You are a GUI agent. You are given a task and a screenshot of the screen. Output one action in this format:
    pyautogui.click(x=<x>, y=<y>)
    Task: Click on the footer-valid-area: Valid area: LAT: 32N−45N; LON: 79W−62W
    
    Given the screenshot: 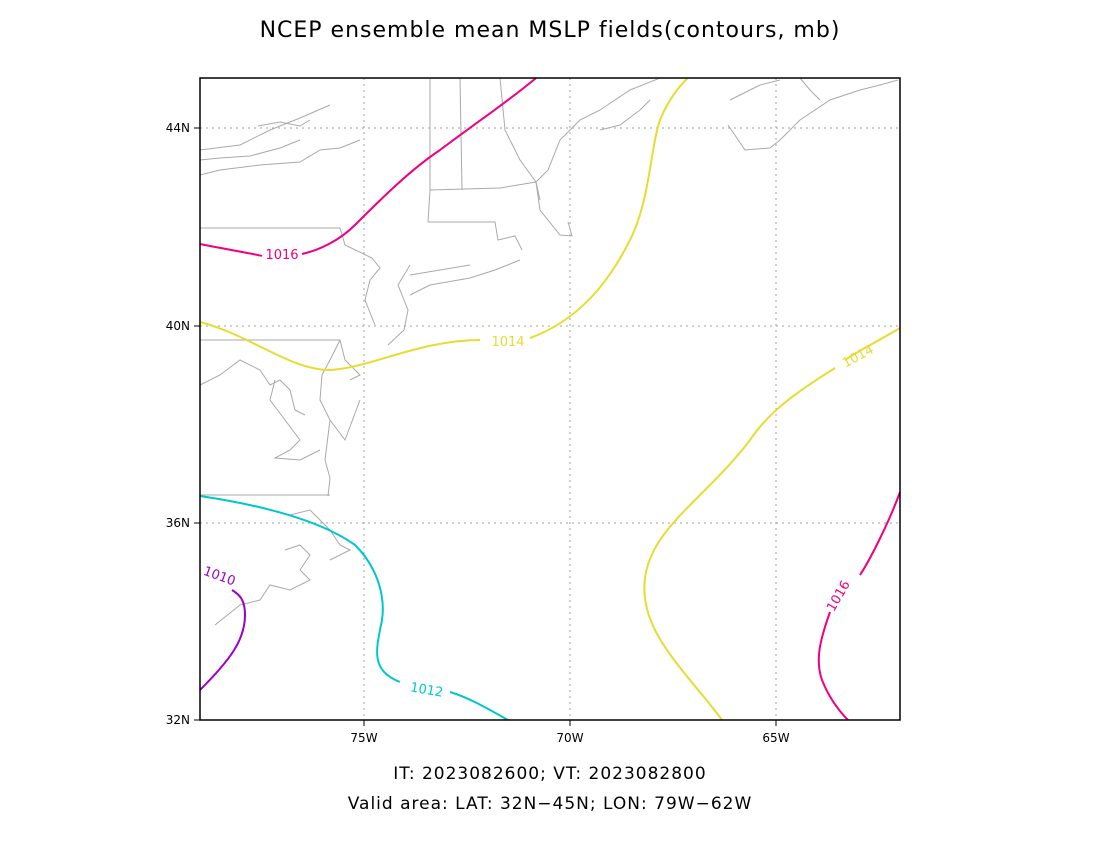 What is the action you would take?
    pyautogui.click(x=550, y=804)
    